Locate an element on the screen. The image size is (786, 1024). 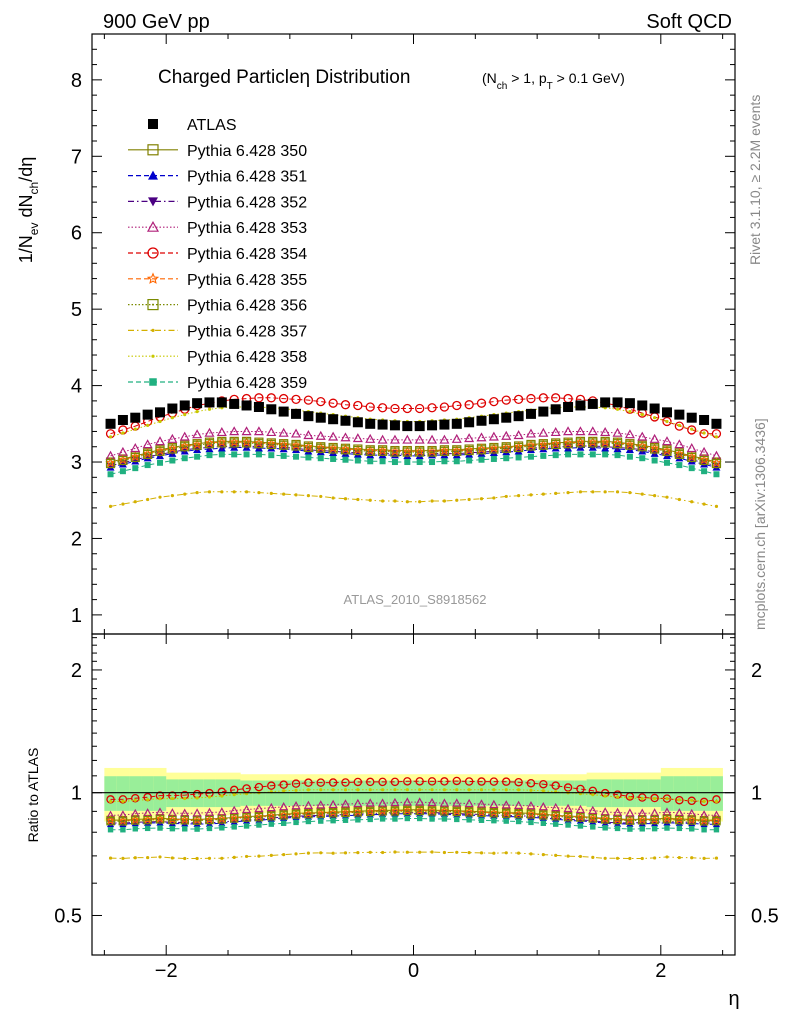
legend-entry: Pythia 6.428 356 is located at coordinates (217, 306).